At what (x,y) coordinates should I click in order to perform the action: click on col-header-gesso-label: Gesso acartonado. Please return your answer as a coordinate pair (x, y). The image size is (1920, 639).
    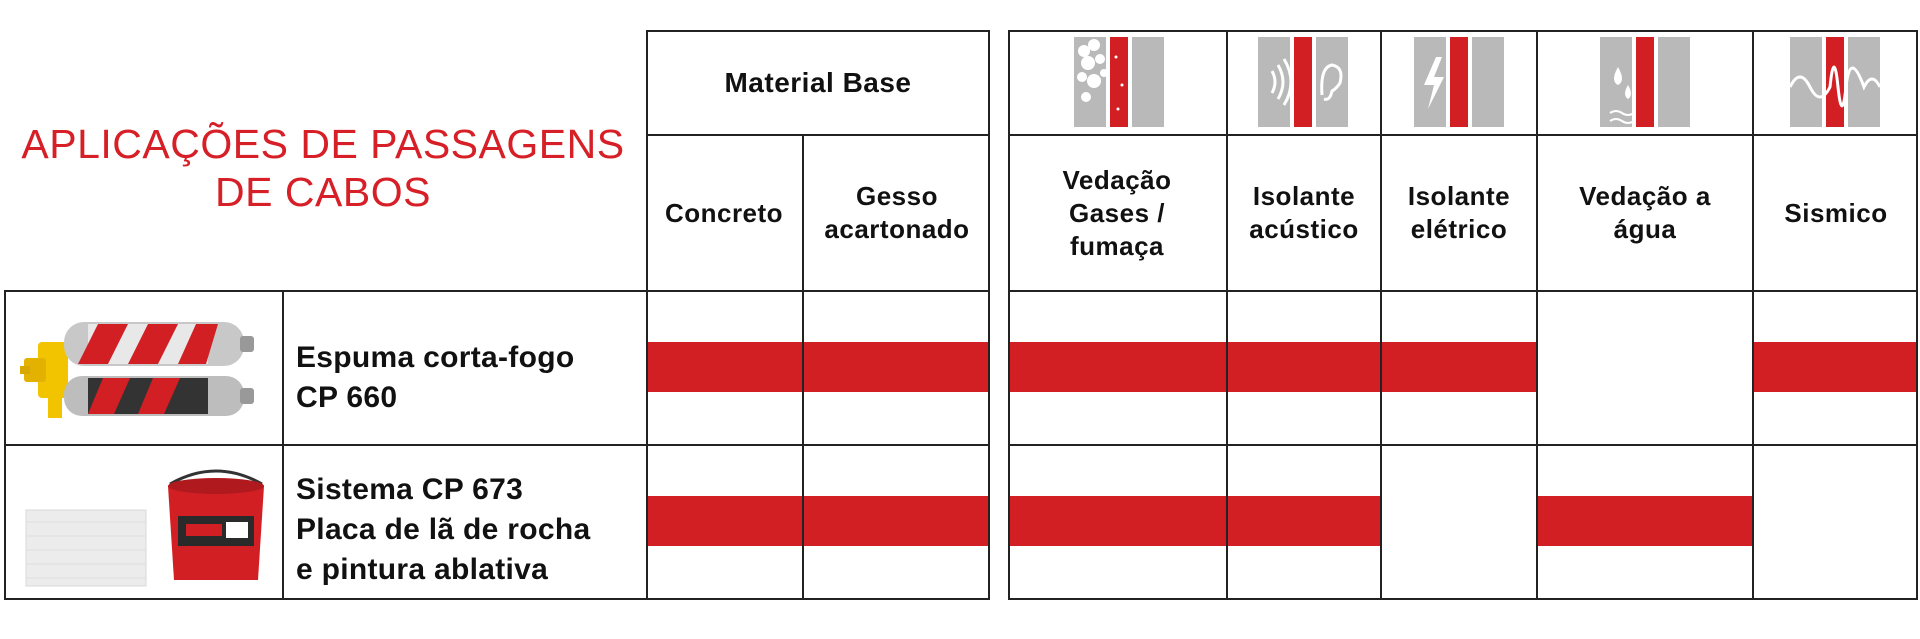
    Looking at the image, I should click on (897, 212).